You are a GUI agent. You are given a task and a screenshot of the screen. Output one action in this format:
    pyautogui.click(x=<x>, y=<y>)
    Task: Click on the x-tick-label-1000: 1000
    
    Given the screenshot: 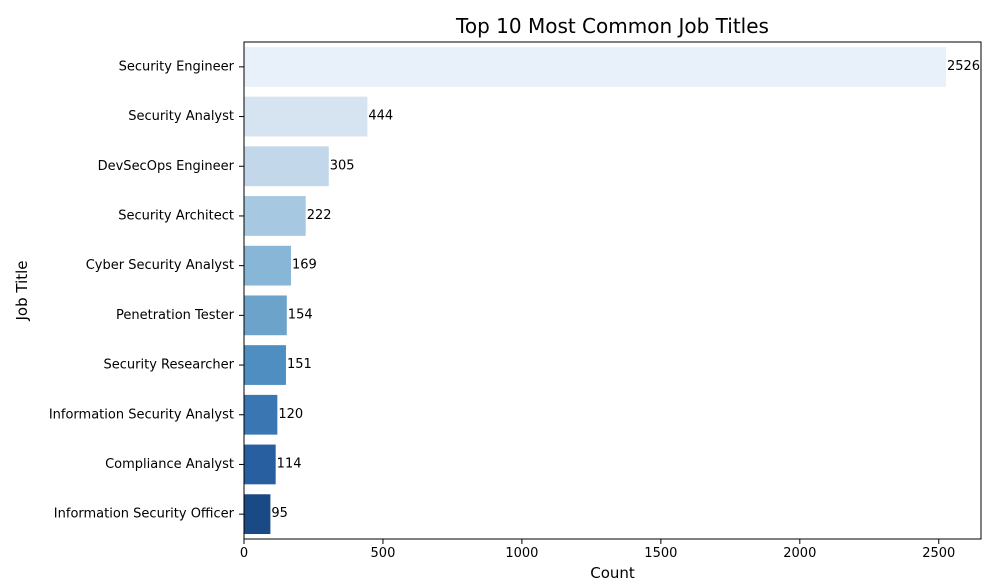 What is the action you would take?
    pyautogui.click(x=521, y=553)
    